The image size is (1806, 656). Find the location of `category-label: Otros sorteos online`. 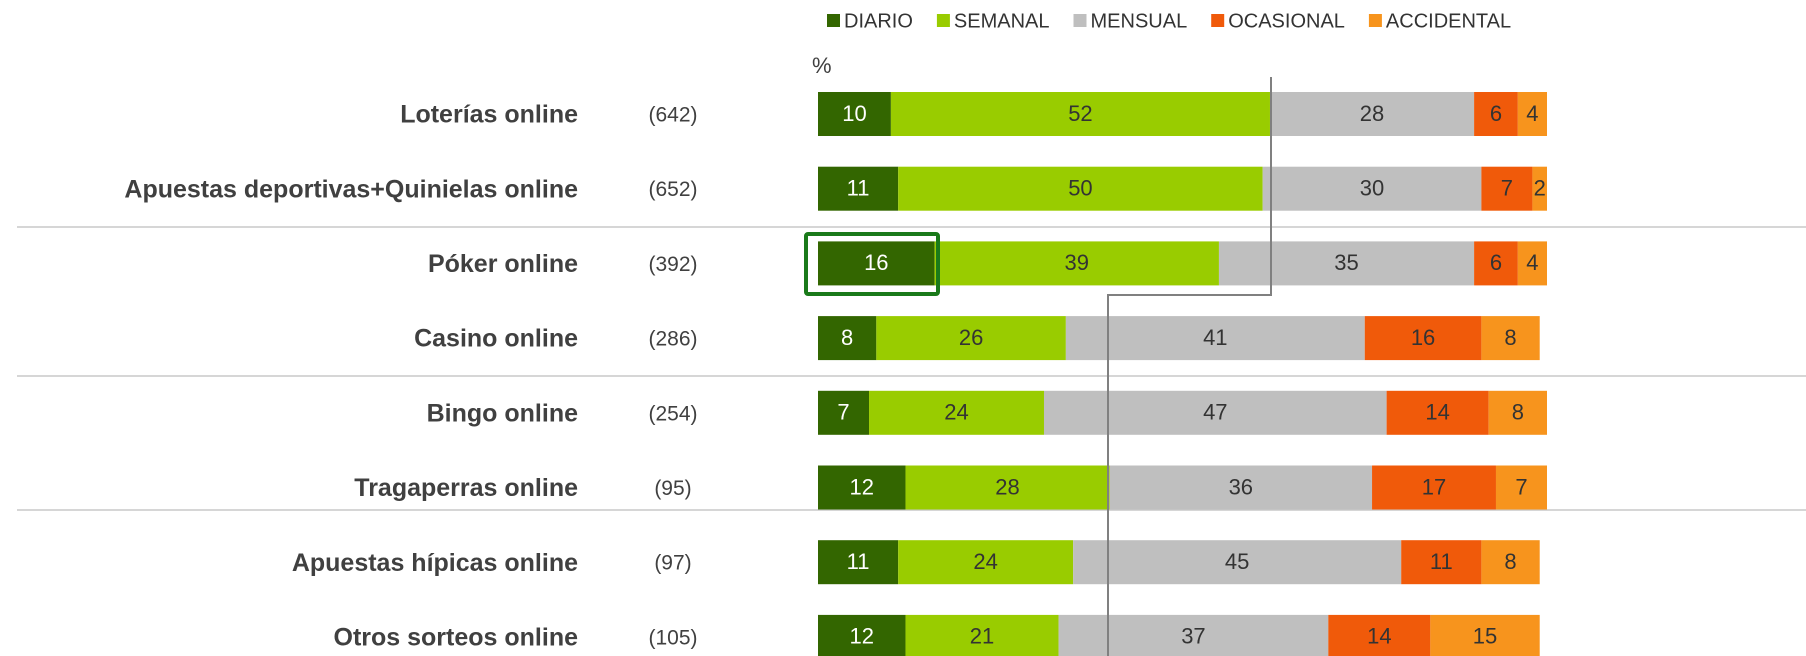

category-label: Otros sorteos online is located at coordinates (456, 638).